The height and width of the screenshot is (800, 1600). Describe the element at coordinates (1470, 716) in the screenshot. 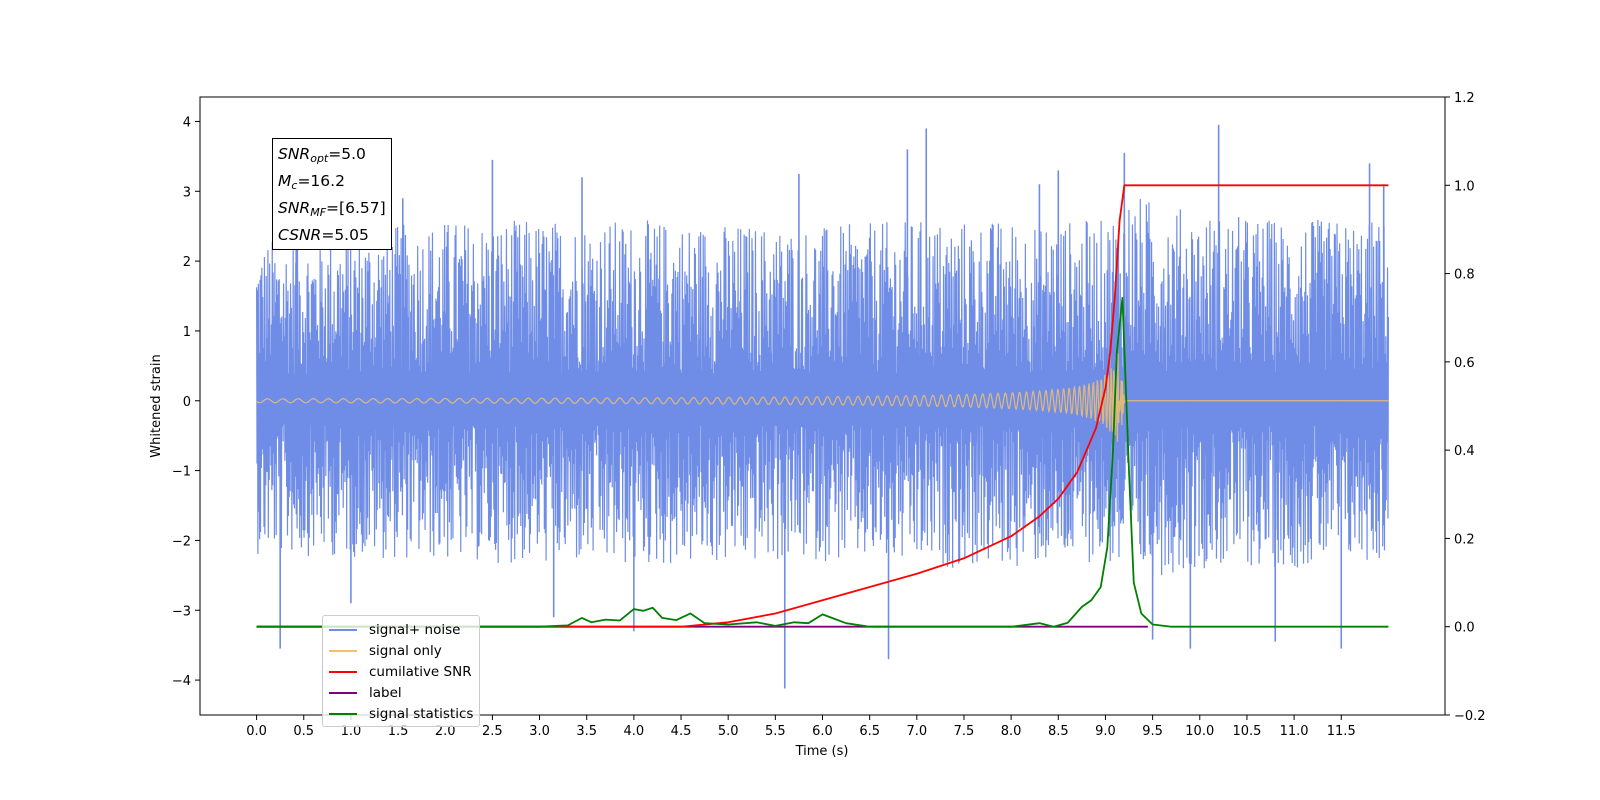

I see `y-right-tick-label: −0.2` at that location.